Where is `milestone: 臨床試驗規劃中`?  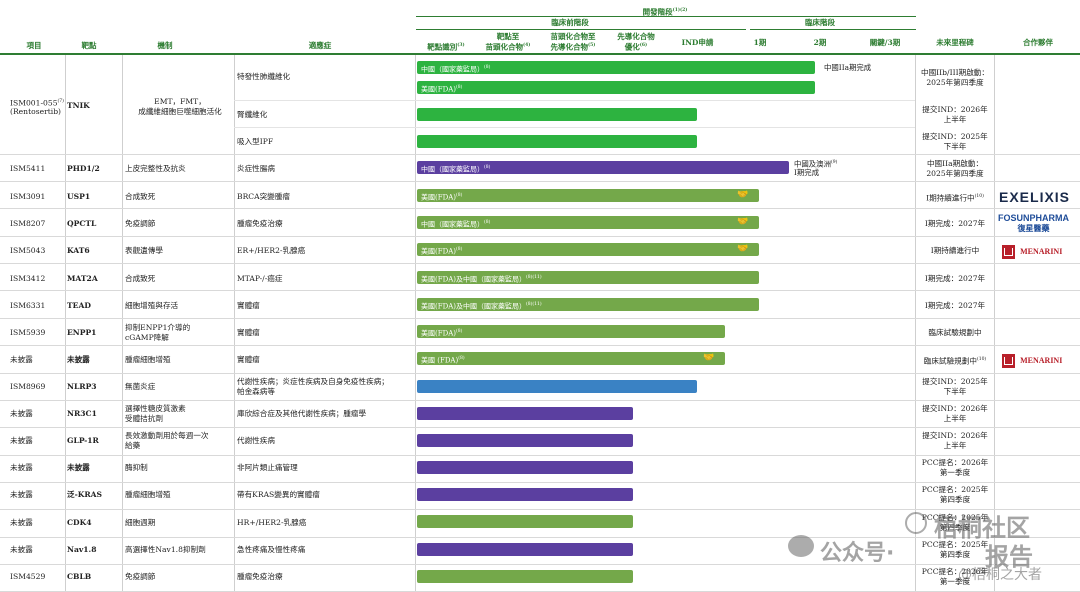
milestone: 臨床試驗規劃中 is located at coordinates (955, 332).